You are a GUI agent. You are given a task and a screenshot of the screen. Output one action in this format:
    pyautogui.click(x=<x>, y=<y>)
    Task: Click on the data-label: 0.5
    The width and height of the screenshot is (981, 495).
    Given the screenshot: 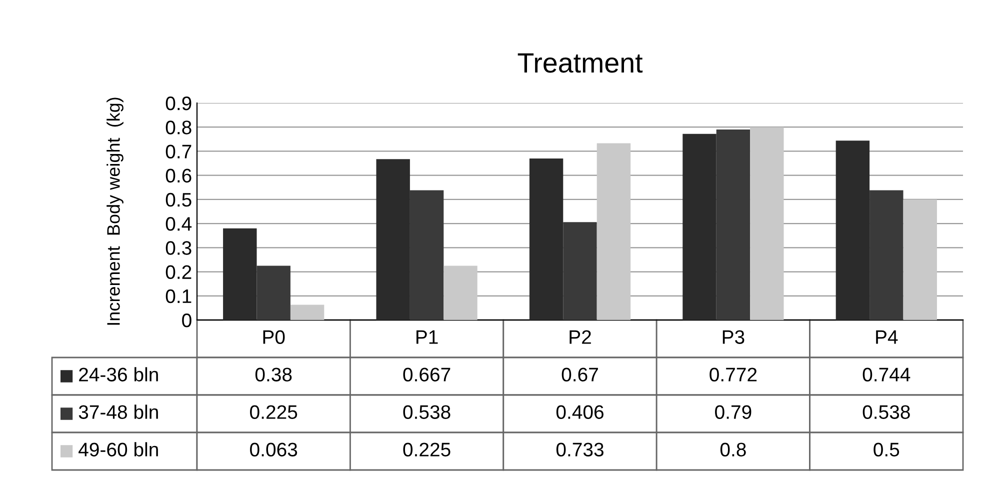 What is the action you would take?
    pyautogui.click(x=887, y=449)
    